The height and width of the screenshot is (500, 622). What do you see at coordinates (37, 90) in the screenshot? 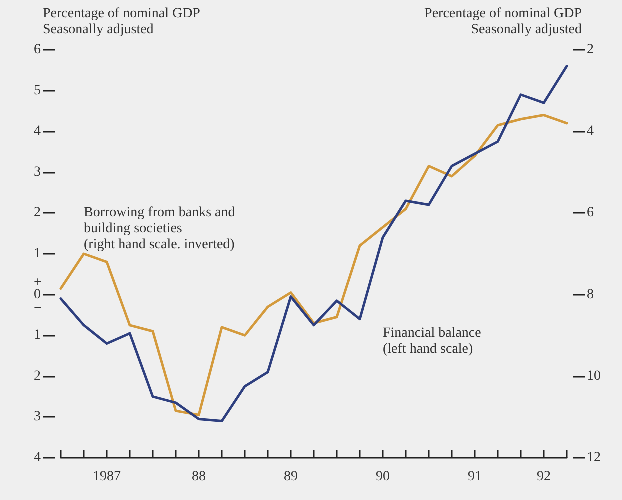
I see `y-tick-label: 5` at bounding box center [37, 90].